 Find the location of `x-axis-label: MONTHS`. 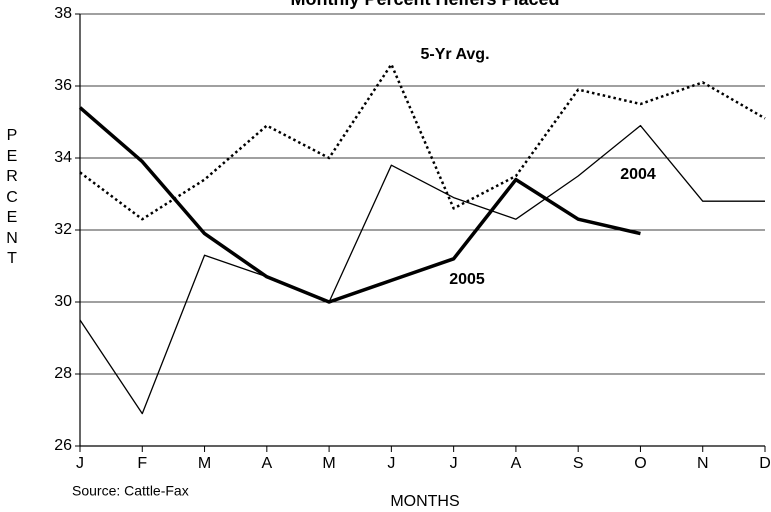

x-axis-label: MONTHS is located at coordinates (424, 501).